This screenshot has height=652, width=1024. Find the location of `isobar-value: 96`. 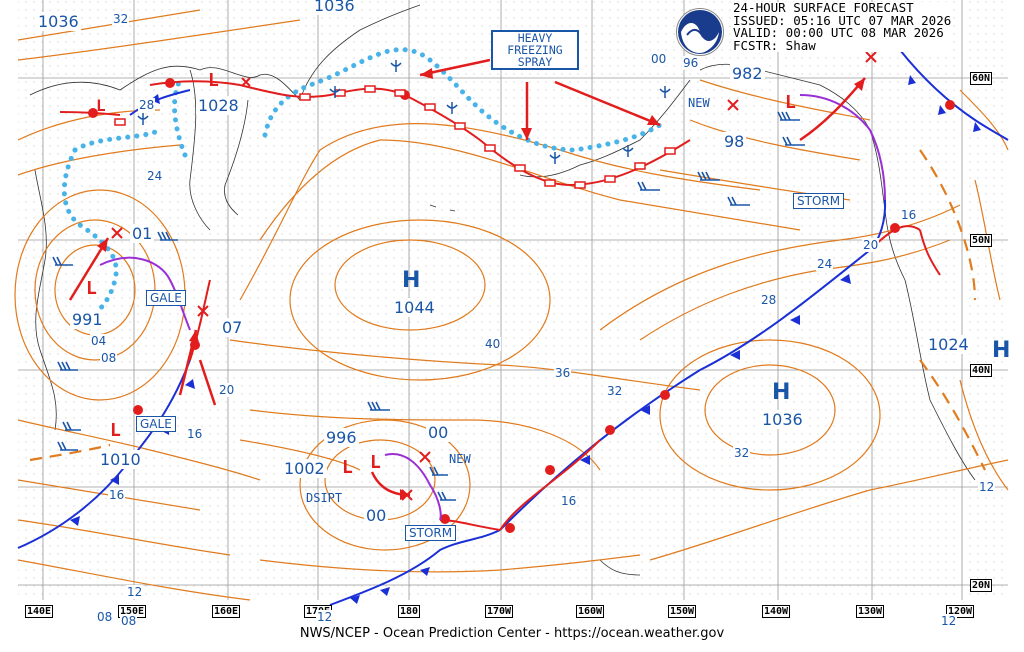

isobar-value: 96 is located at coordinates (691, 63).